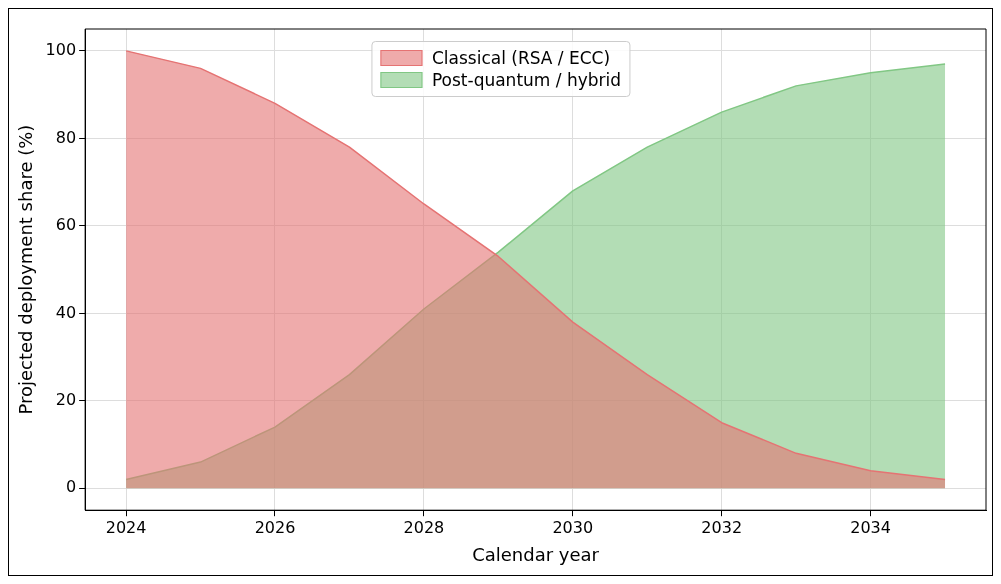  What do you see at coordinates (66, 399) in the screenshot?
I see `y-tick-label: 20` at bounding box center [66, 399].